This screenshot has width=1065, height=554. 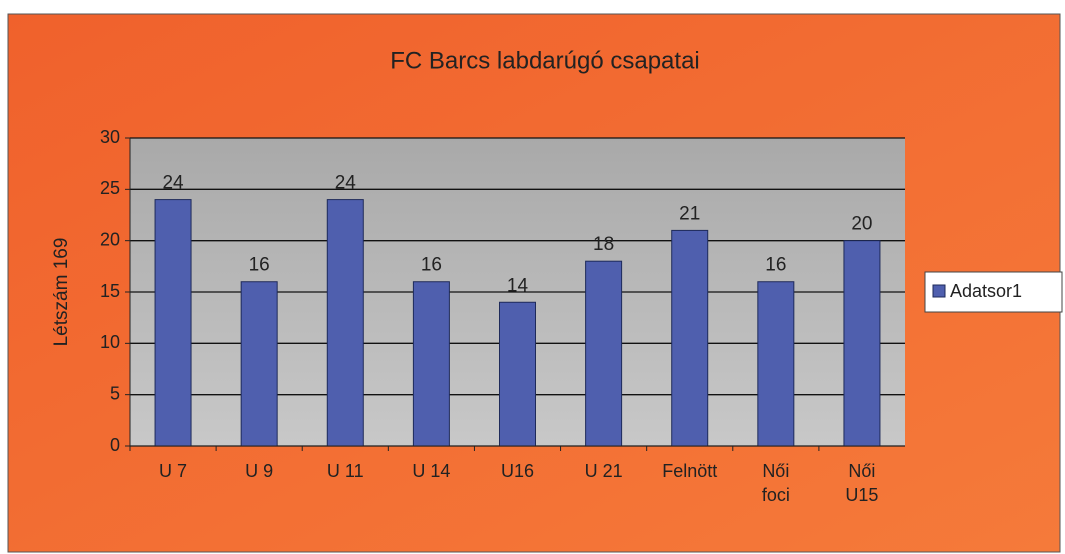 I want to click on x-tick-label: U16, so click(x=517, y=471).